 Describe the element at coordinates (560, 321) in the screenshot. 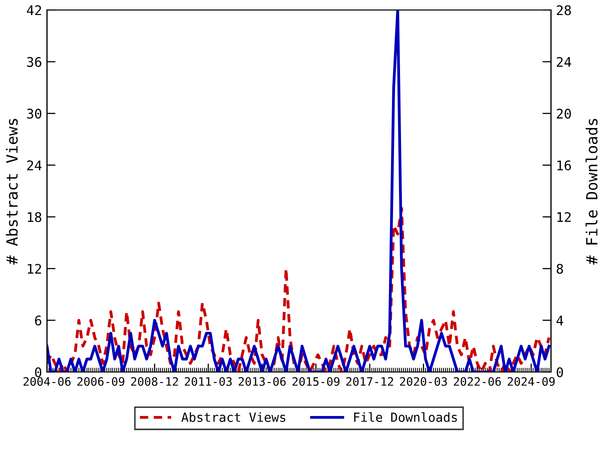

I see `y2-tick-label: 4` at that location.